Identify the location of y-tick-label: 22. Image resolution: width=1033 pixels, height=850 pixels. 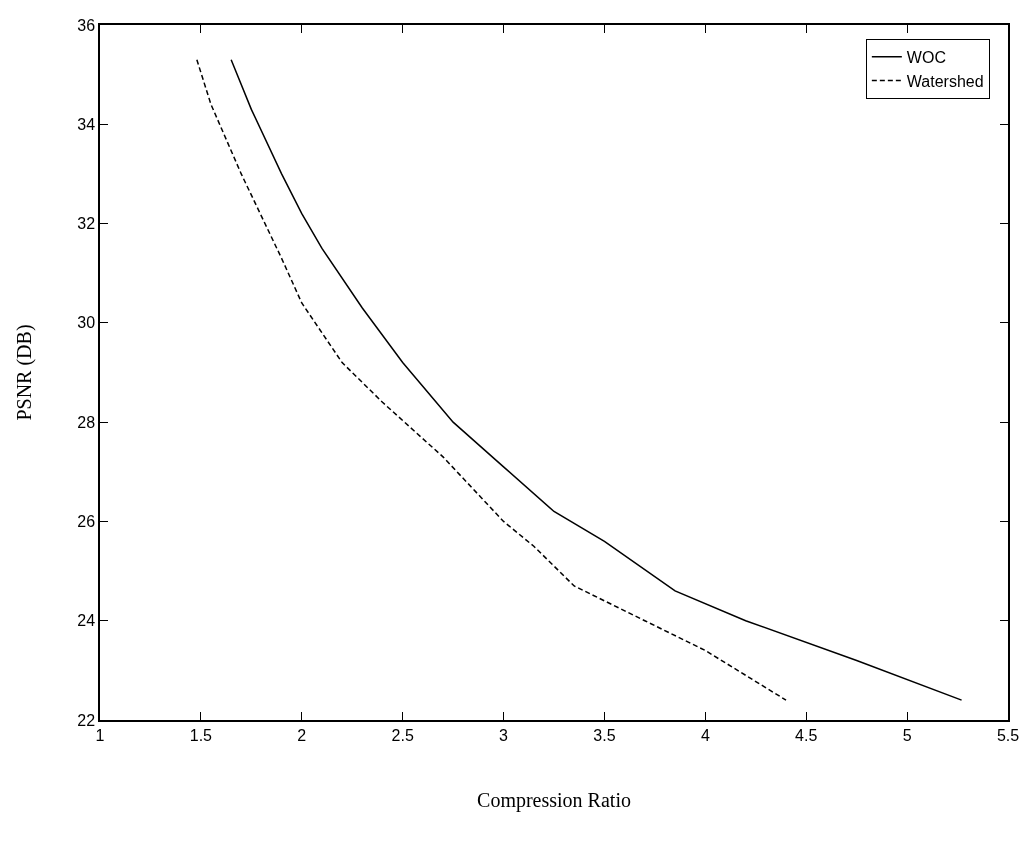
(86, 720).